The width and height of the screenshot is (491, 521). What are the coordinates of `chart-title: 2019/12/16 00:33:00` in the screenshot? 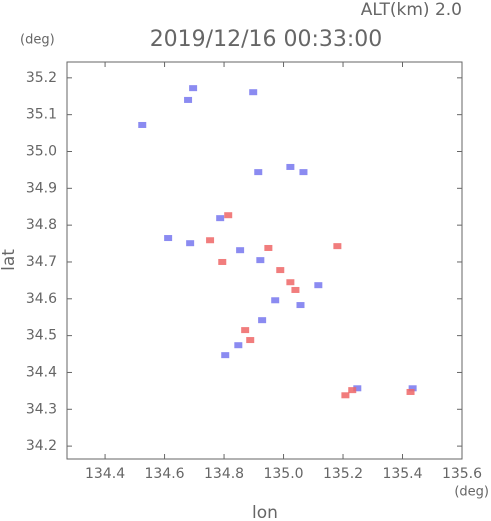 It's located at (266, 39).